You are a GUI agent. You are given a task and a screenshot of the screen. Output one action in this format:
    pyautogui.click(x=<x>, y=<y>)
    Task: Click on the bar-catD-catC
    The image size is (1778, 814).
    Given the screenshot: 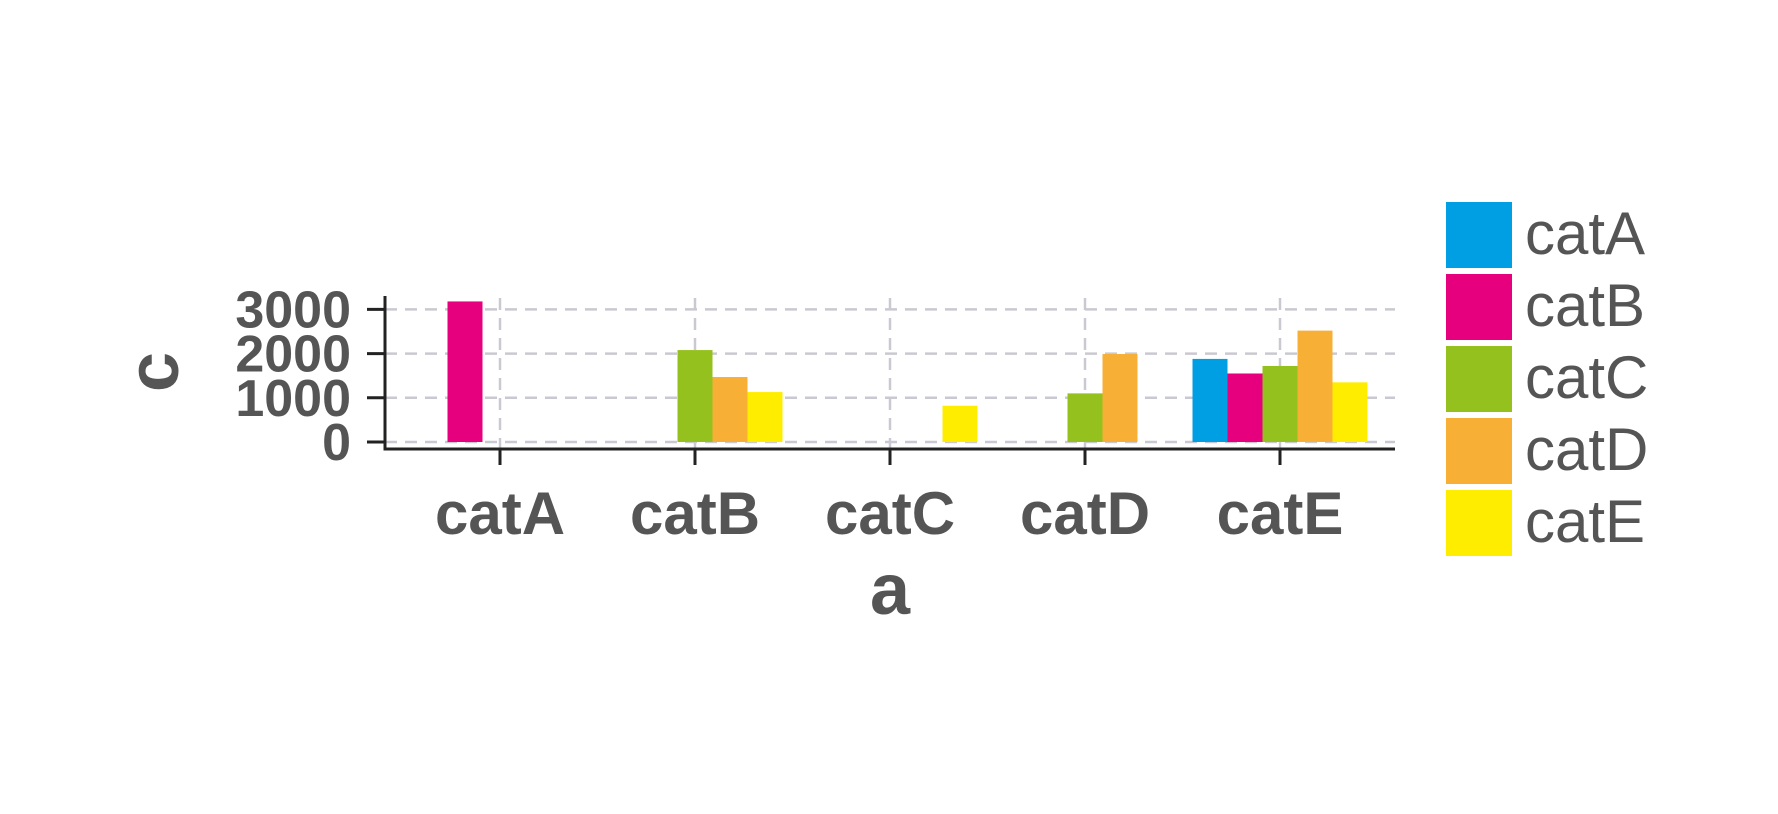 What is the action you would take?
    pyautogui.click(x=1085, y=417)
    